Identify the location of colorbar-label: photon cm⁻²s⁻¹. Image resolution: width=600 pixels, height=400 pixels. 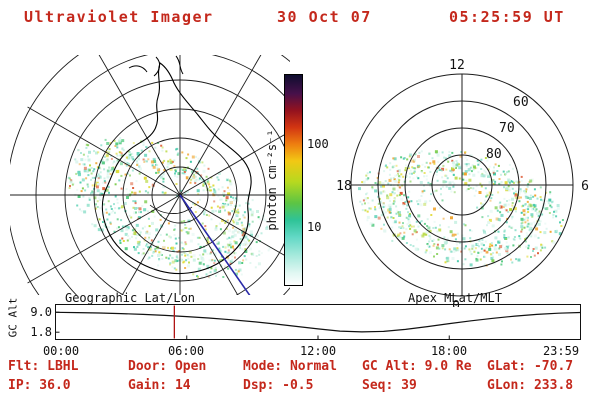
(272, 180).